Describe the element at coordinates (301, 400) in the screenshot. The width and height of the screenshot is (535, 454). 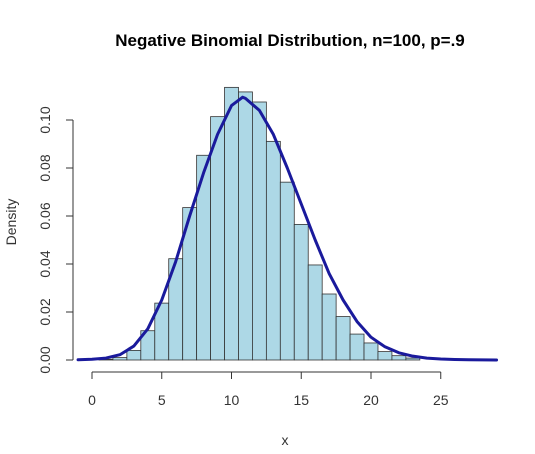
I see `x-tick-label: 15` at that location.